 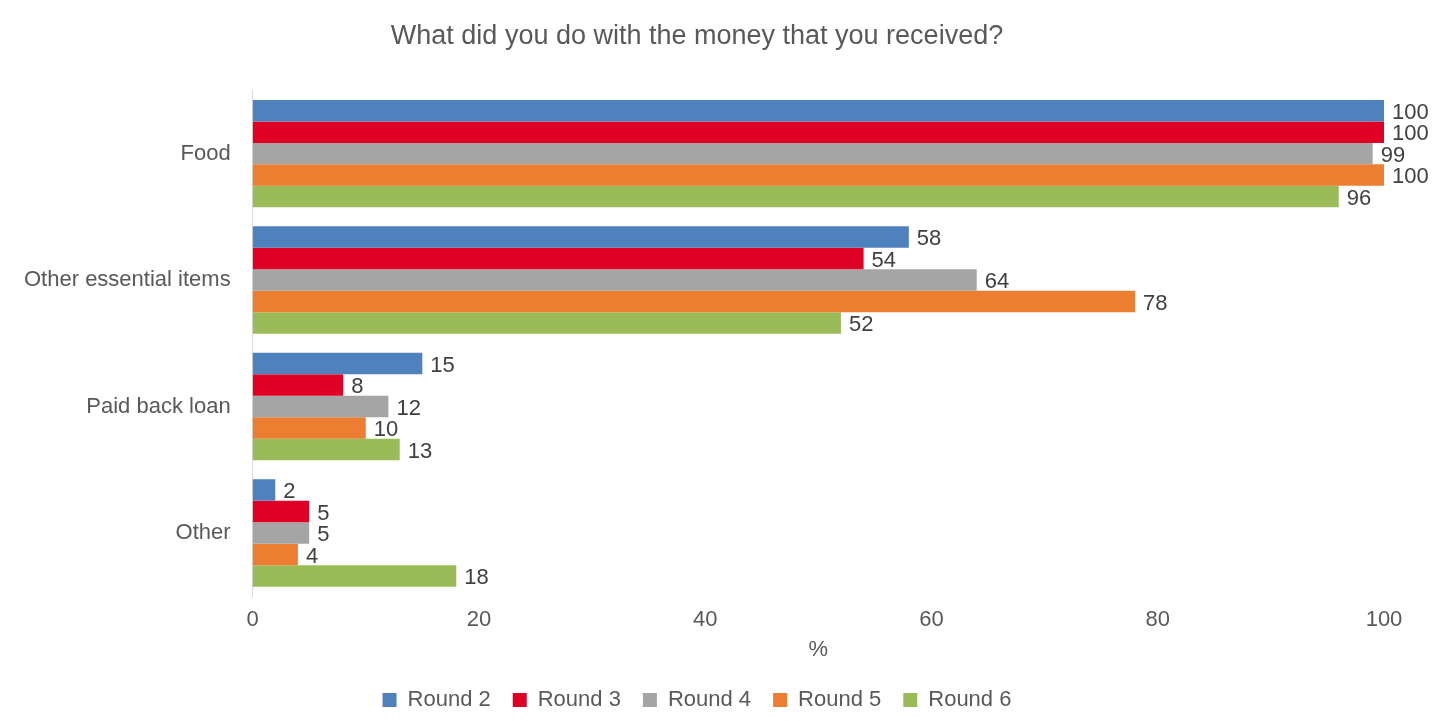 What do you see at coordinates (1155, 302) in the screenshot?
I see `data-label: 78` at bounding box center [1155, 302].